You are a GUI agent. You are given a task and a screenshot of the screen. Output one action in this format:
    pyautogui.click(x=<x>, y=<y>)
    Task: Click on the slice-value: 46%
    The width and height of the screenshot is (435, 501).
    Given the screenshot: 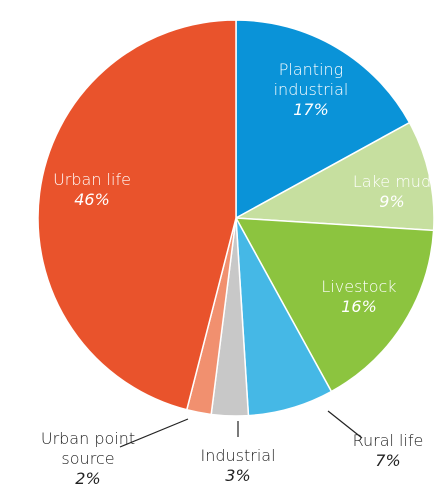 What is the action you would take?
    pyautogui.click(x=92, y=199)
    